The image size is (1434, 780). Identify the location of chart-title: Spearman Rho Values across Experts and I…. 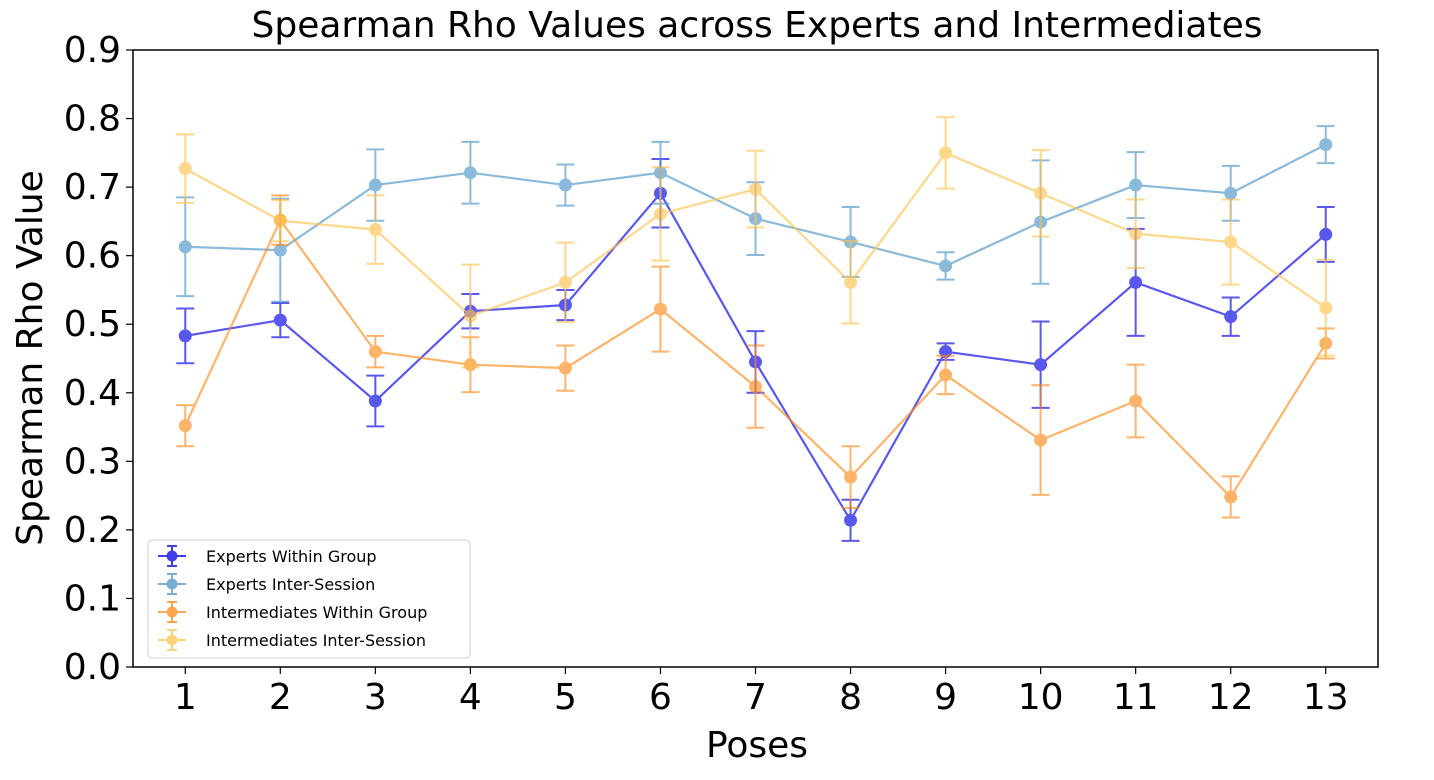
(756, 25).